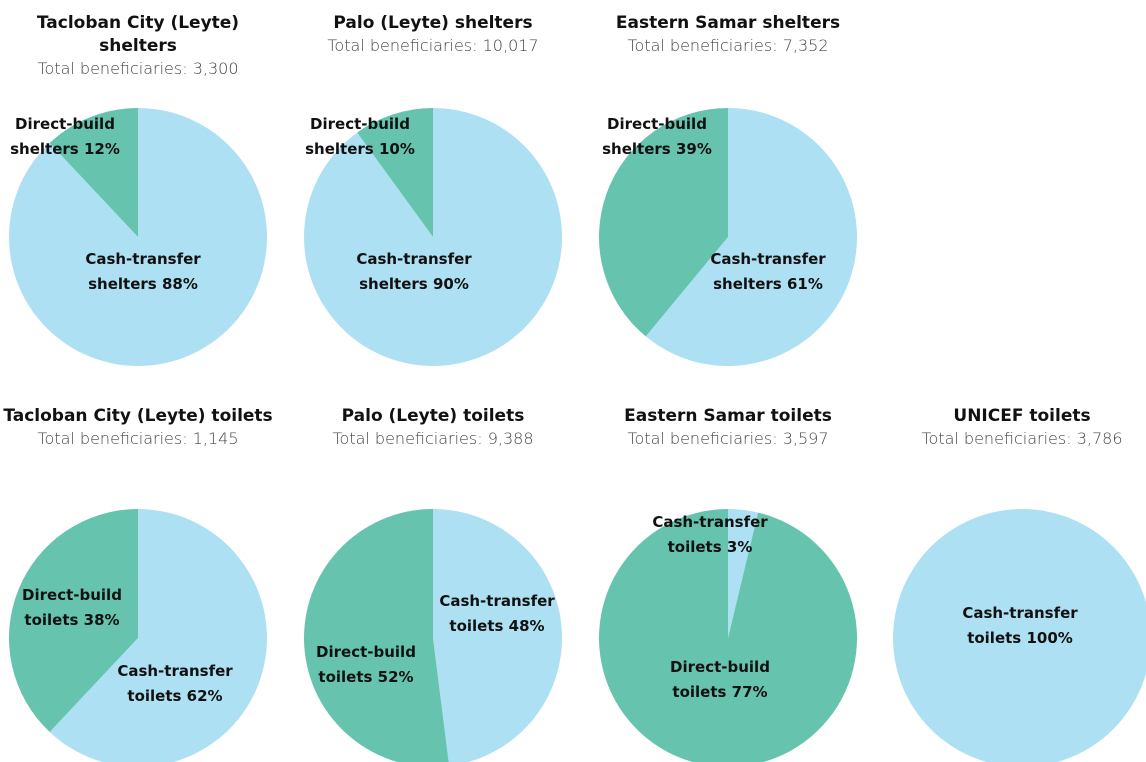 The height and width of the screenshot is (762, 1146). What do you see at coordinates (101, 620) in the screenshot?
I see `slice-value: 38%` at bounding box center [101, 620].